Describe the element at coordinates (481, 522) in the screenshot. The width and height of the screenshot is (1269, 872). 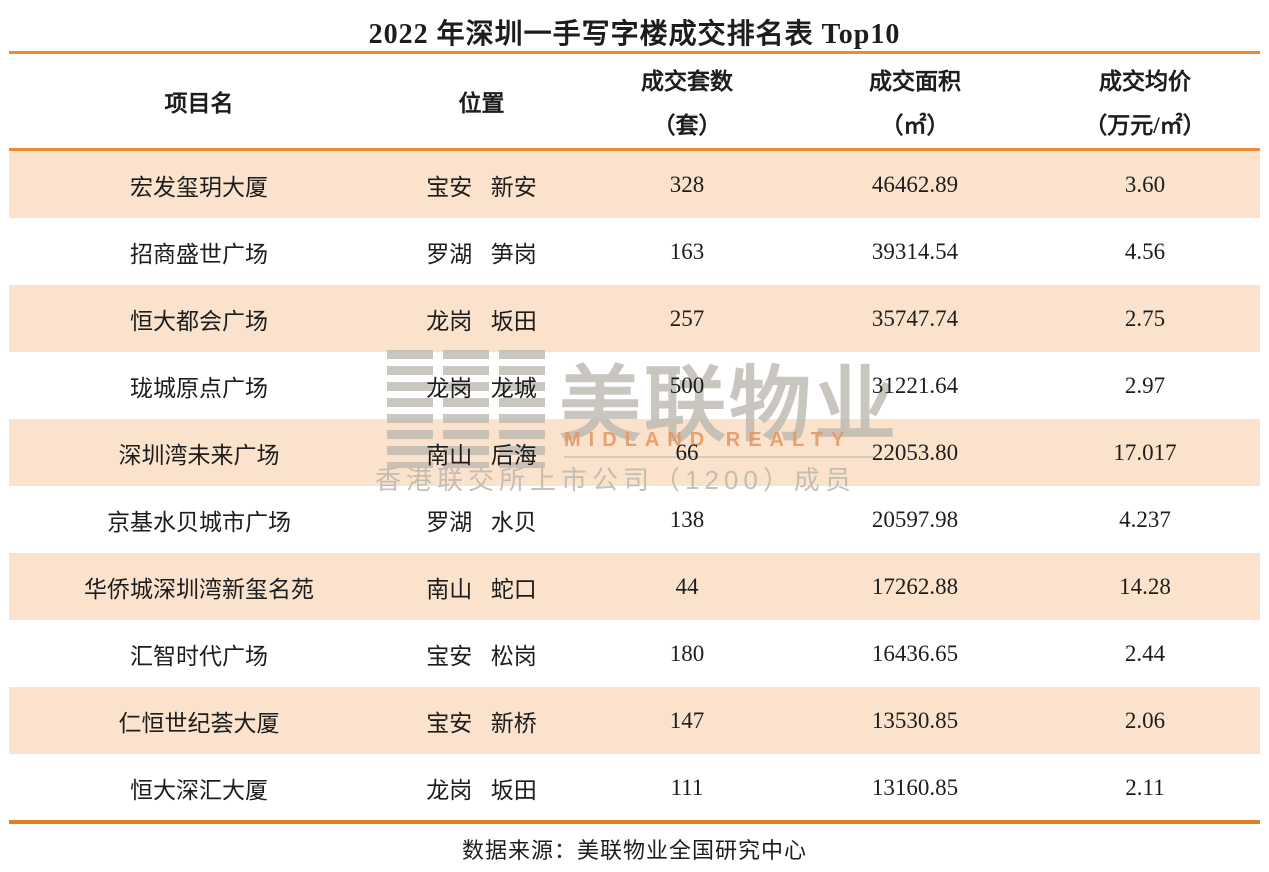
I see `cell-location: 罗湖 水贝` at that location.